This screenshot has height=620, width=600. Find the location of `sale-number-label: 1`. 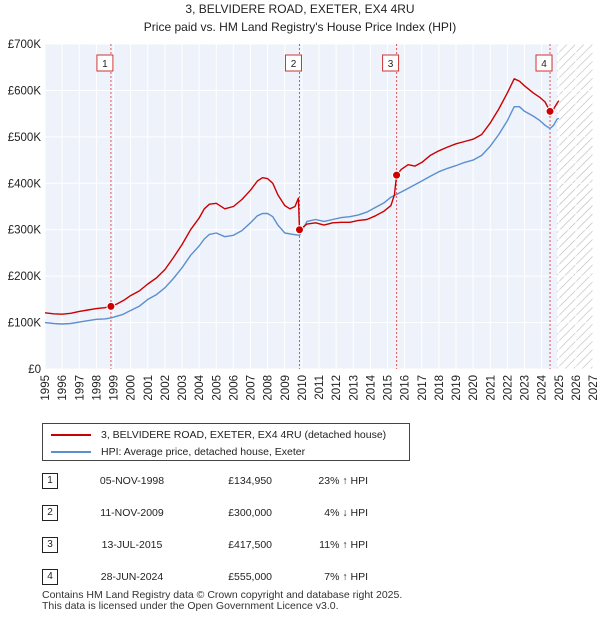

sale-number-label: 1 is located at coordinates (105, 64).